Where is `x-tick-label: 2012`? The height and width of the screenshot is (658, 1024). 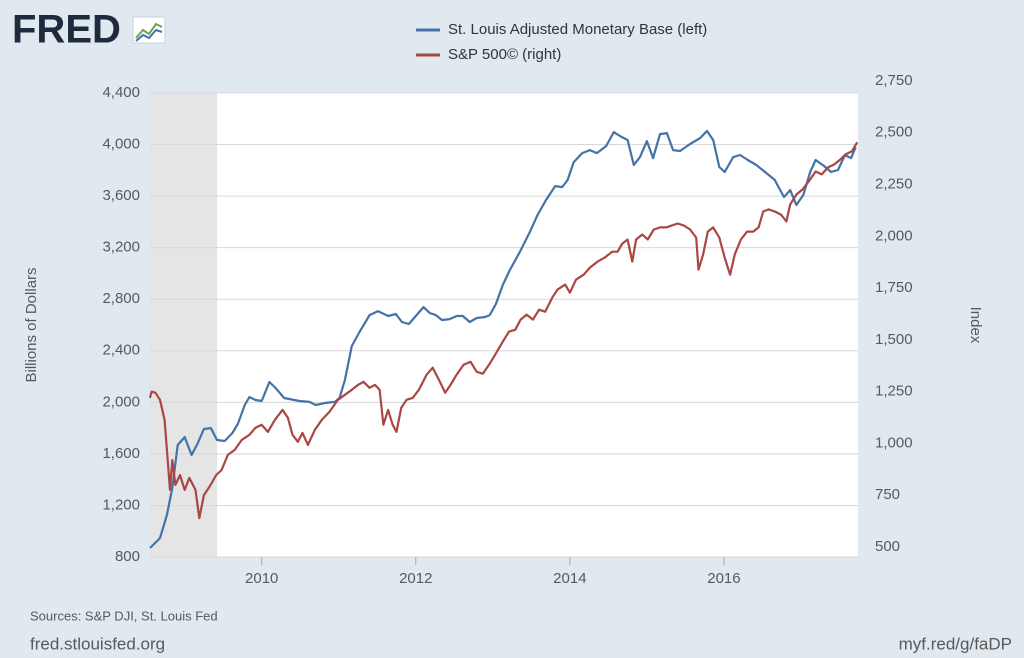 x-tick-label: 2012 is located at coordinates (415, 578).